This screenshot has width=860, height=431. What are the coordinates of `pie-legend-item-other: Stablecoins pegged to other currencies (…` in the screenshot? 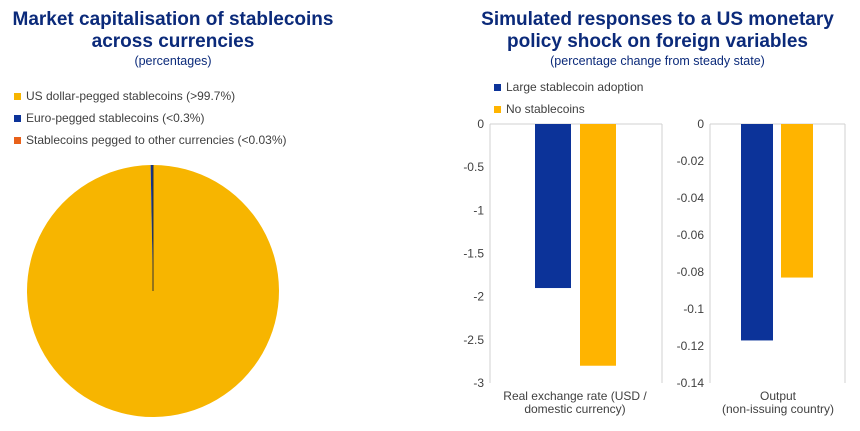 It's located at (150, 140).